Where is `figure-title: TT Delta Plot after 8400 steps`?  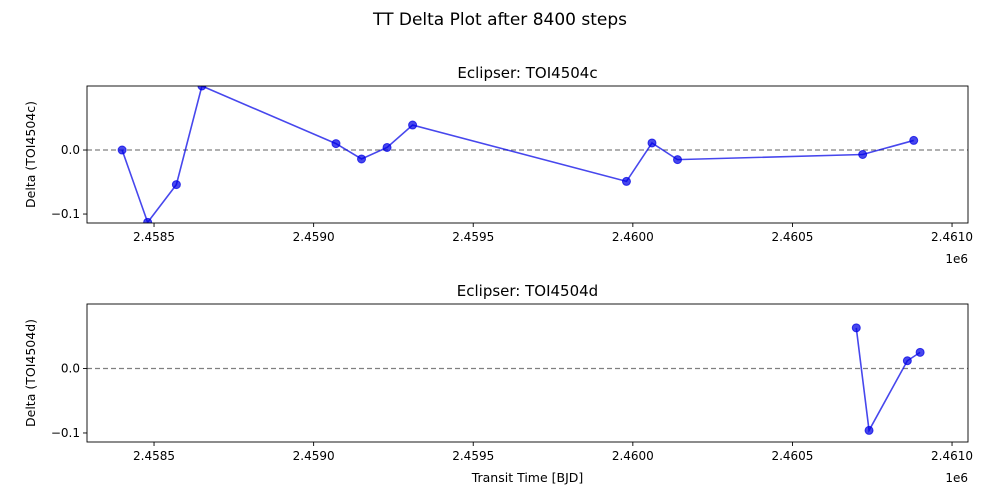
figure-title: TT Delta Plot after 8400 steps is located at coordinates (499, 20).